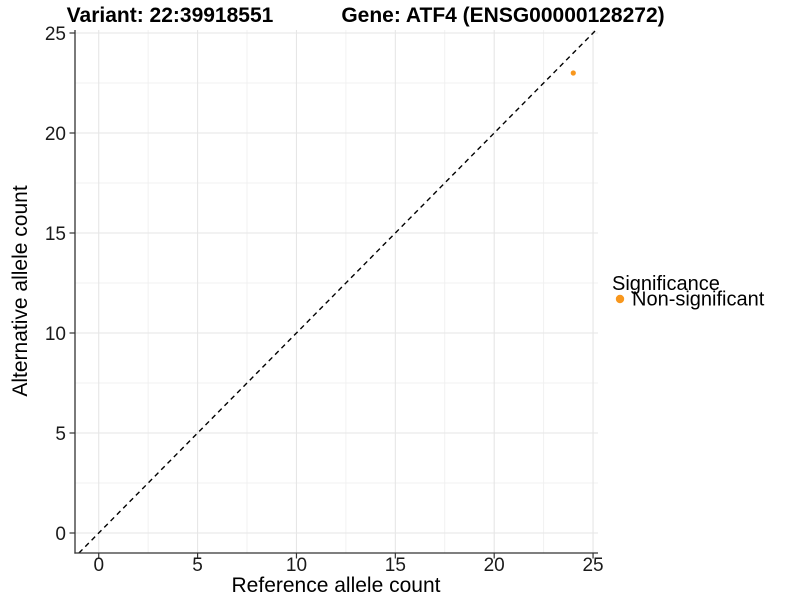 The image size is (800, 600). Describe the element at coordinates (170, 15) in the screenshot. I see `variant-title: Variant: 22:39918551` at that location.